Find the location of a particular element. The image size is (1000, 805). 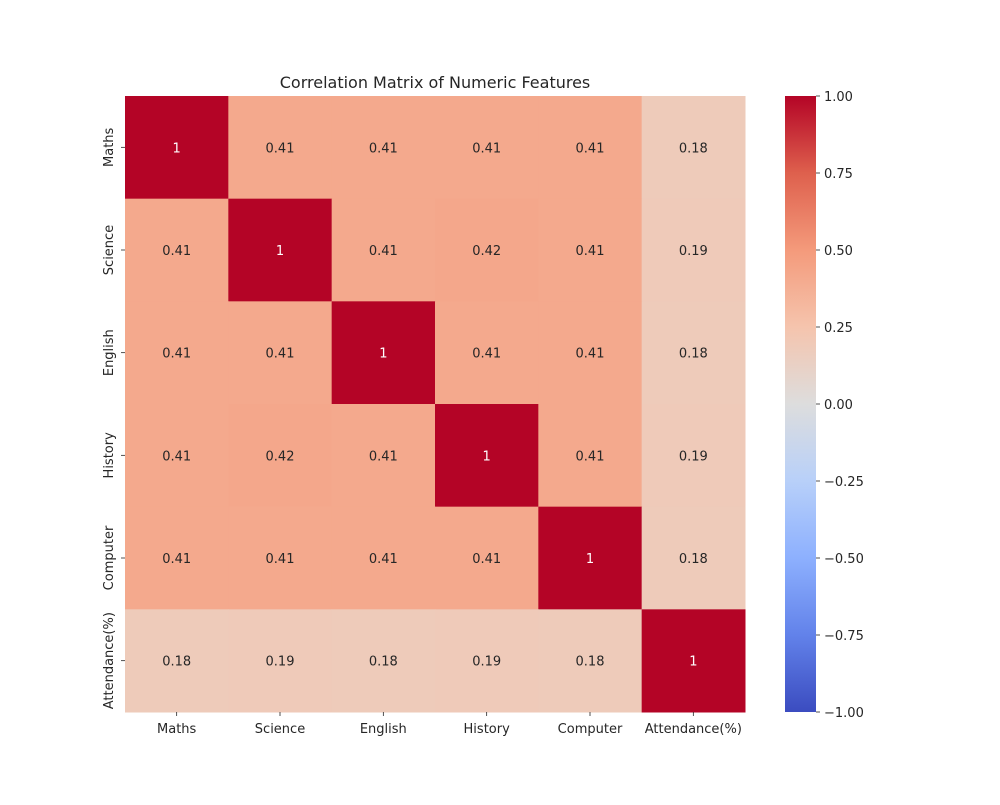

x-tick-label: Computer is located at coordinates (590, 729).